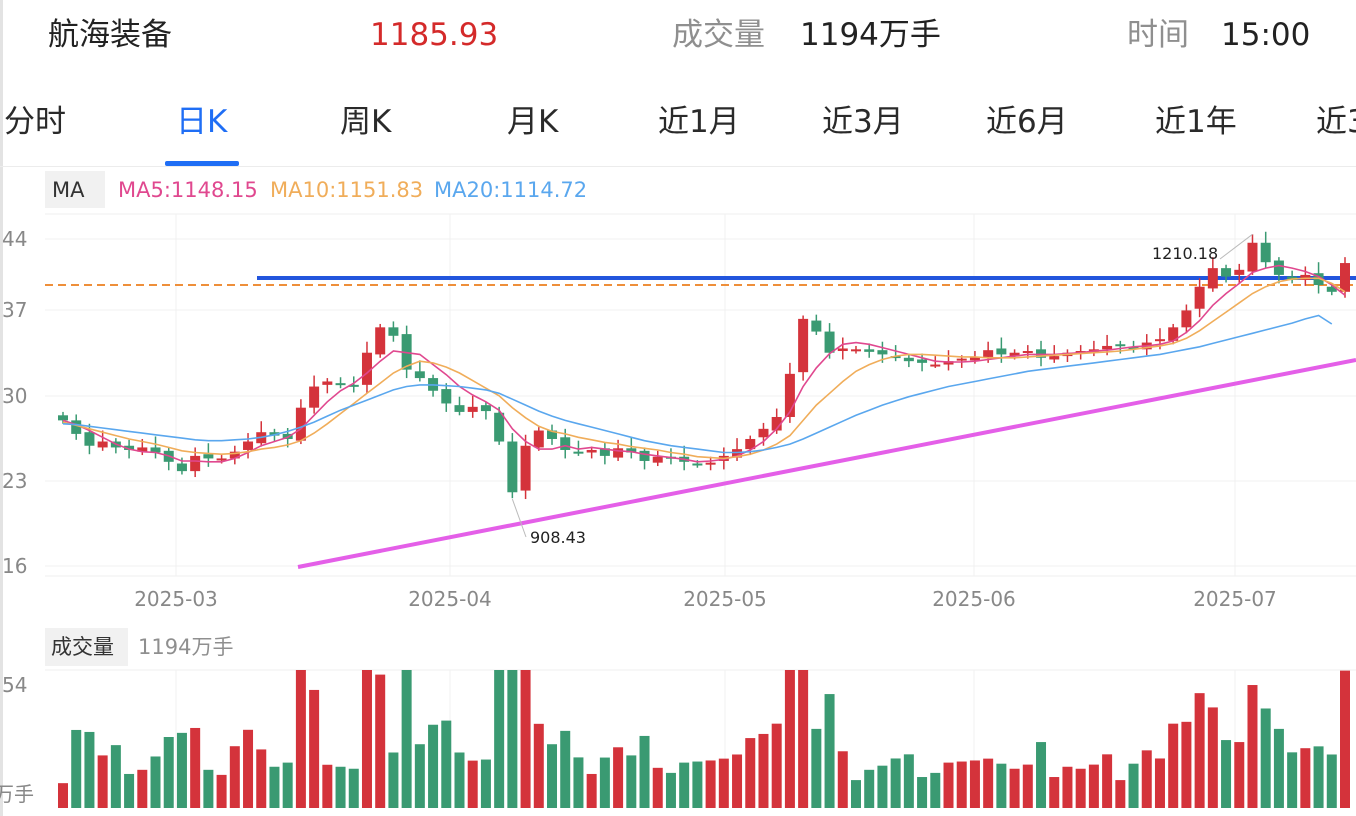 The height and width of the screenshot is (816, 1356). I want to click on tab-weekly-k: 周K, so click(366, 122).